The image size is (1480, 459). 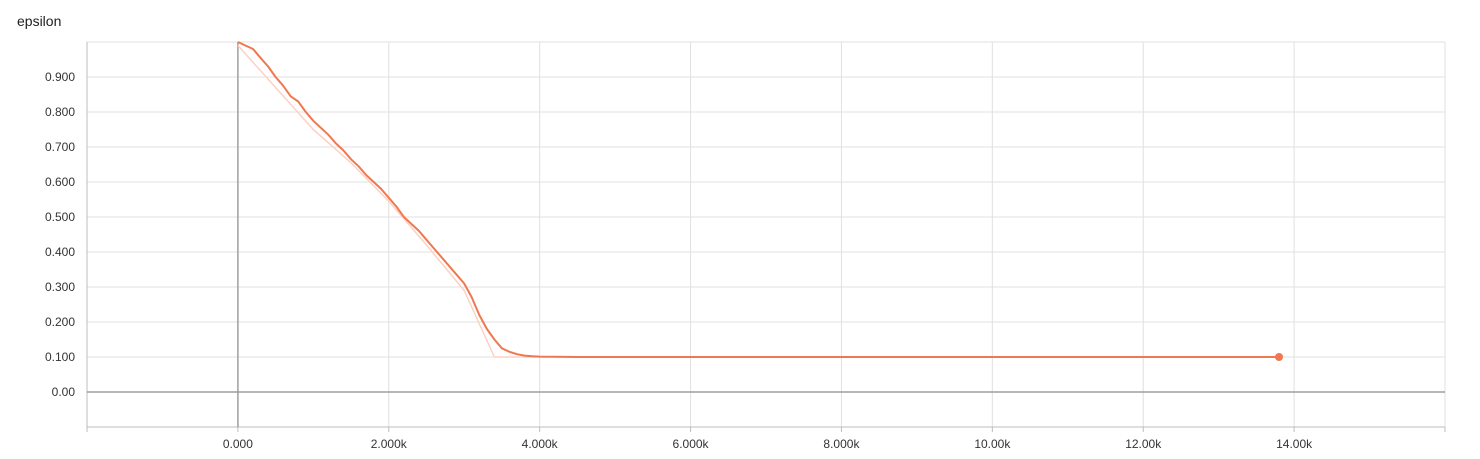 I want to click on x-tick-label: 10.00k, so click(x=992, y=444).